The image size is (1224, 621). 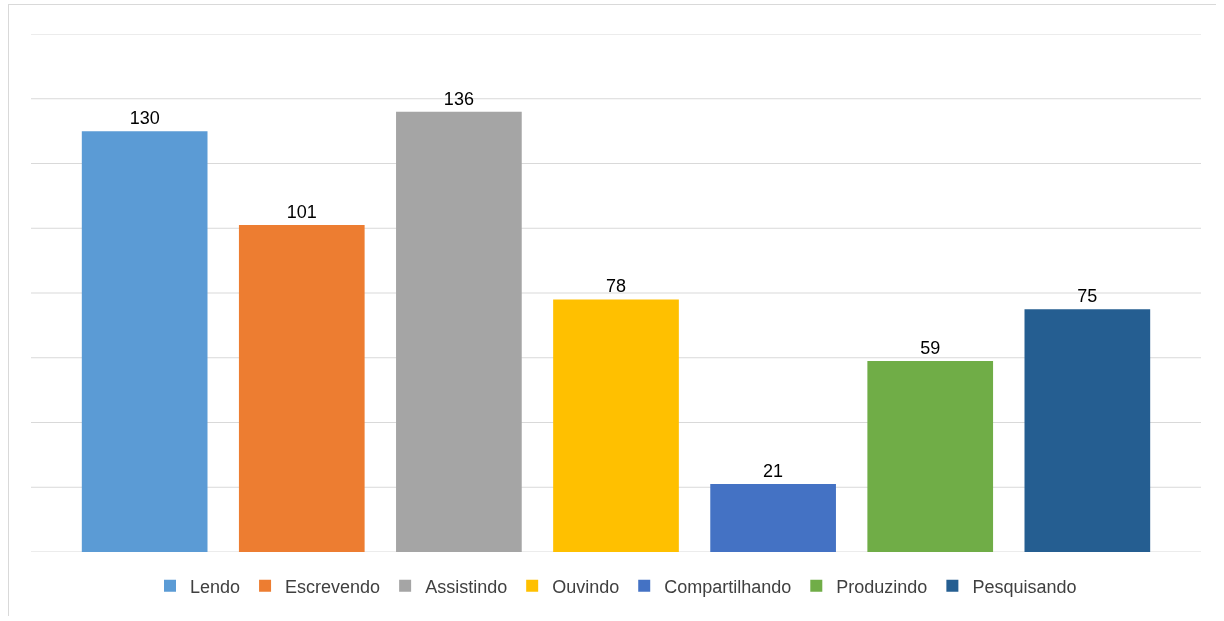 What do you see at coordinates (333, 586) in the screenshot?
I see `legend-label: Escrevendo` at bounding box center [333, 586].